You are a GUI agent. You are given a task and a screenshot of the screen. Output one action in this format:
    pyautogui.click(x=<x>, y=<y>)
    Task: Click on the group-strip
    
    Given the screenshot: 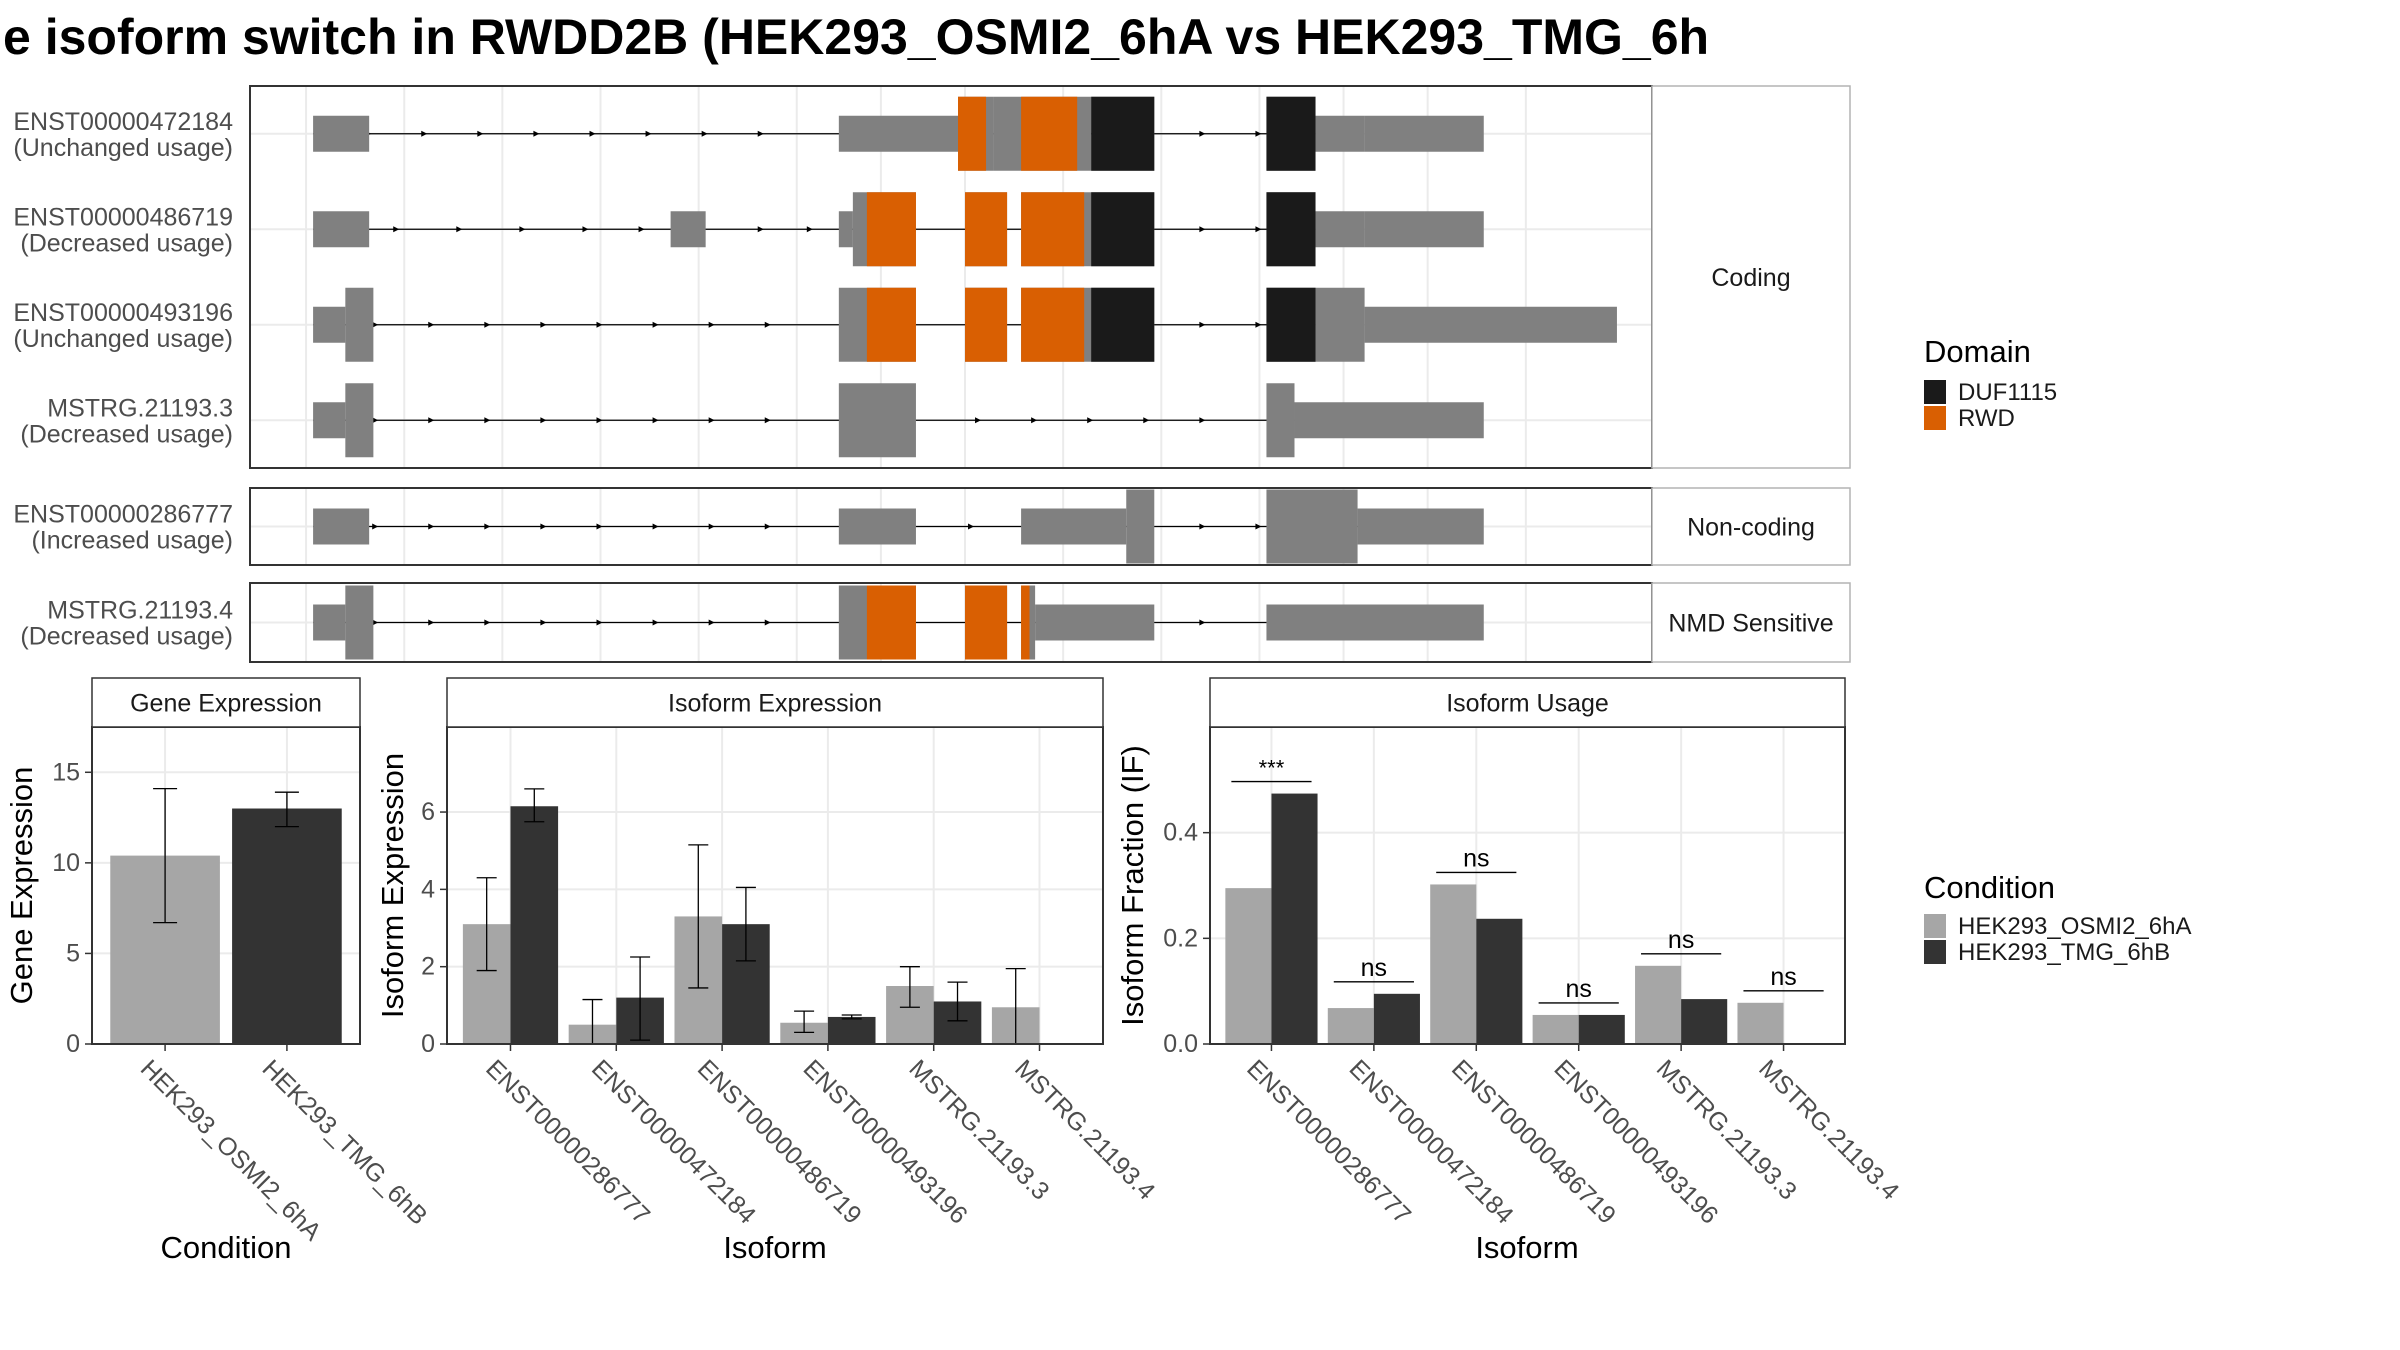 What is the action you would take?
    pyautogui.click(x=1751, y=622)
    